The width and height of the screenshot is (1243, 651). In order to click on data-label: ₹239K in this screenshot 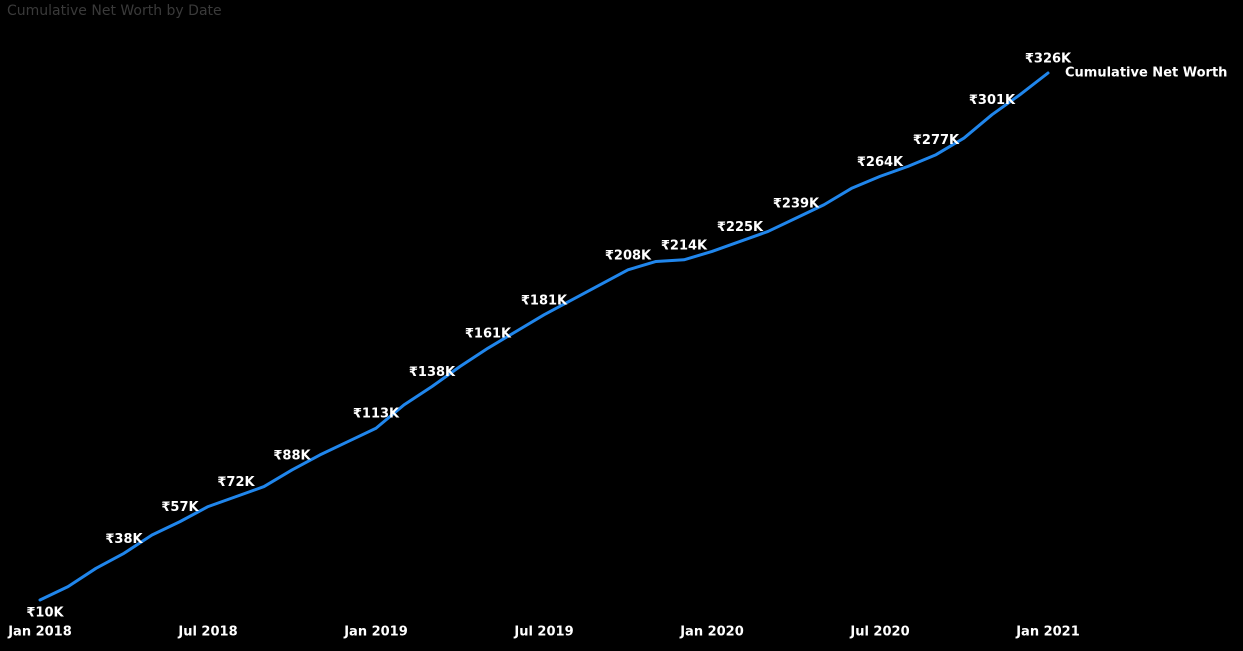, I will do `click(796, 204)`.